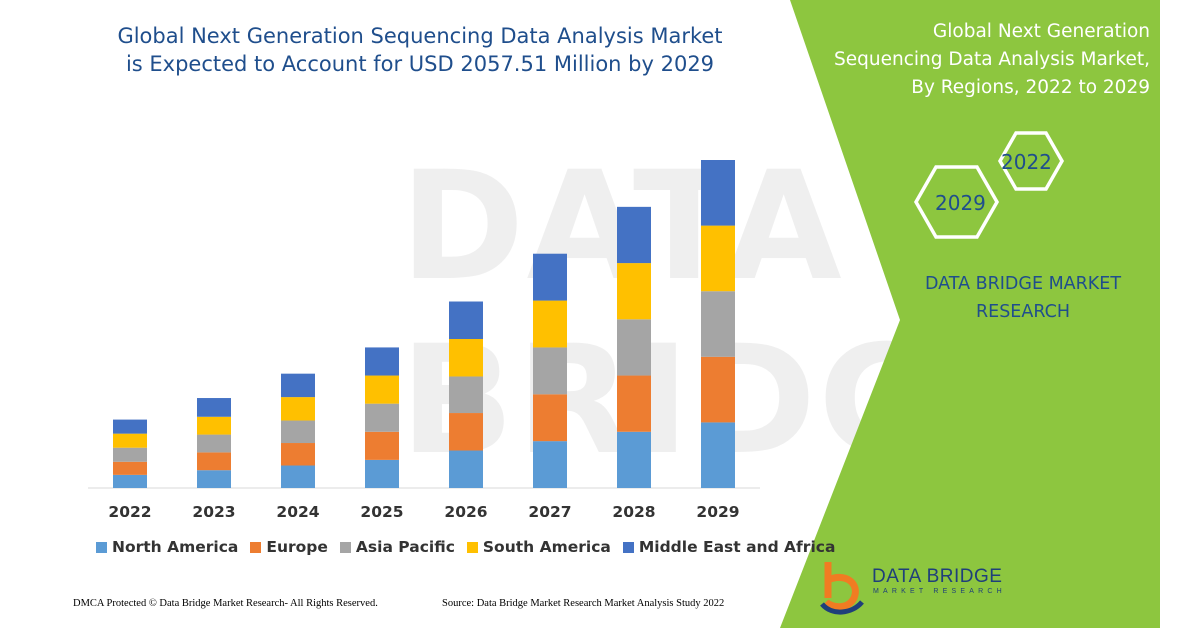  What do you see at coordinates (633, 512) in the screenshot?
I see `x-tick-label: 2028` at bounding box center [633, 512].